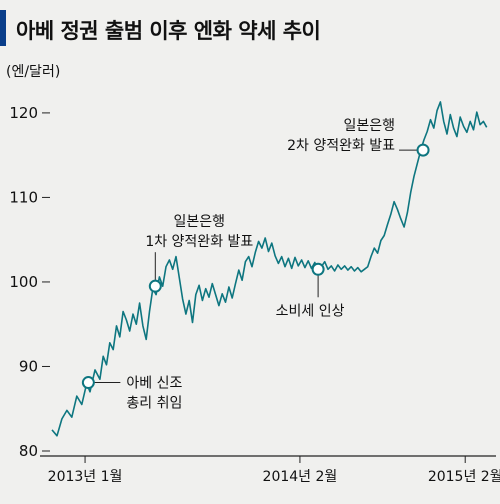 The image size is (500, 504). Describe the element at coordinates (85, 477) in the screenshot. I see `x-tick-label: 2013년 1월` at that location.